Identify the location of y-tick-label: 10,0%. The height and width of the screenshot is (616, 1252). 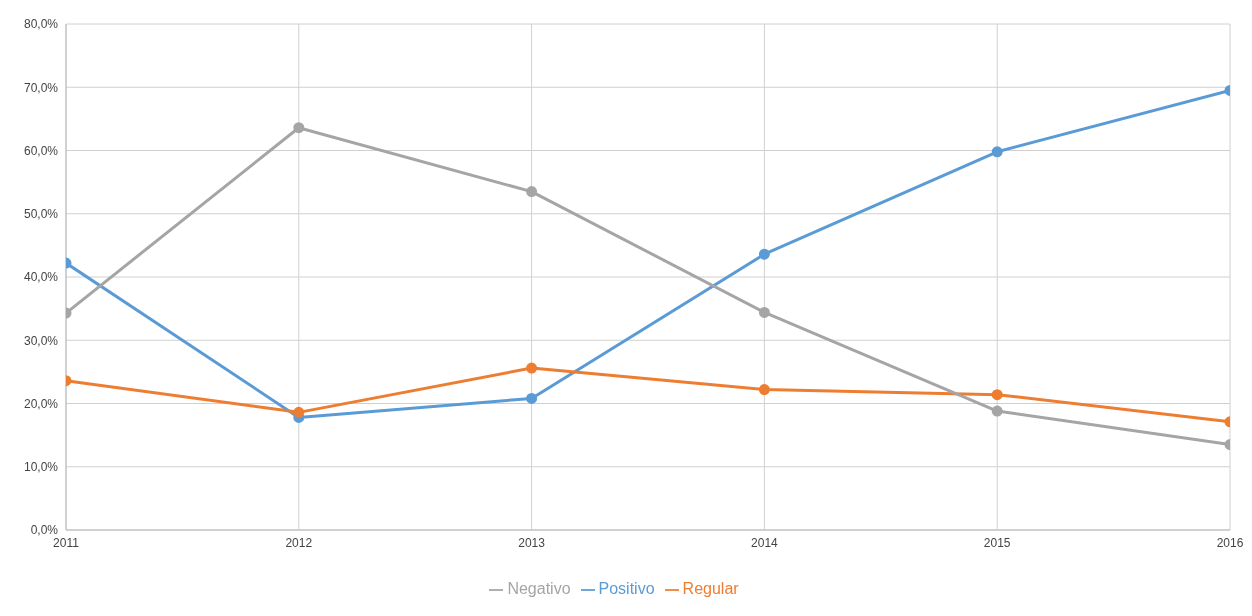
(41, 467).